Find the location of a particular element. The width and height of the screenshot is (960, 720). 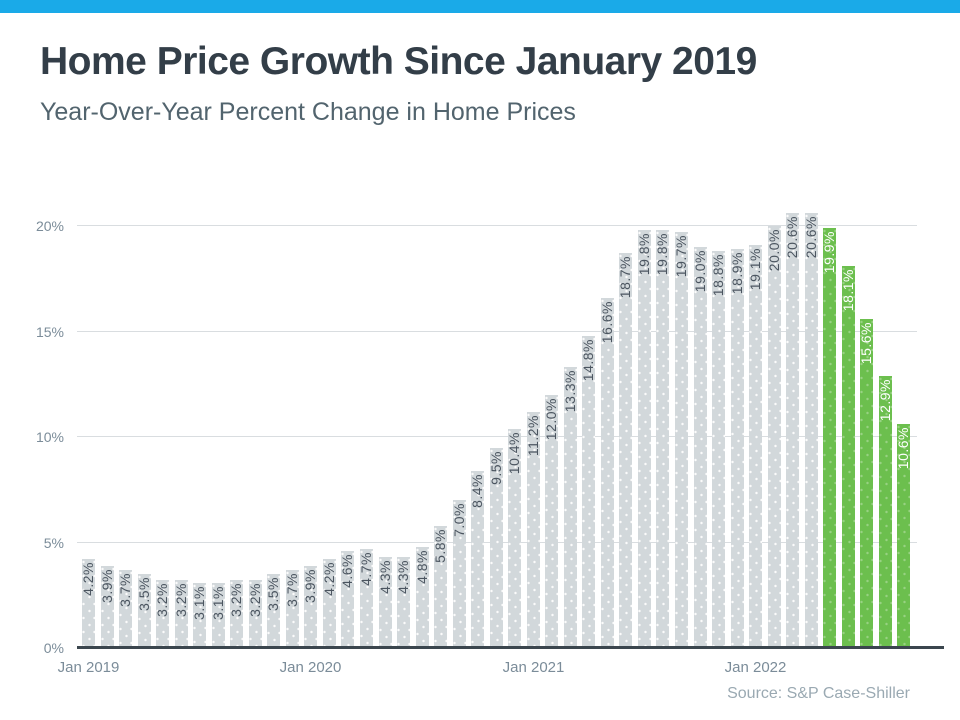

bar: 18.8% is located at coordinates (718, 449).